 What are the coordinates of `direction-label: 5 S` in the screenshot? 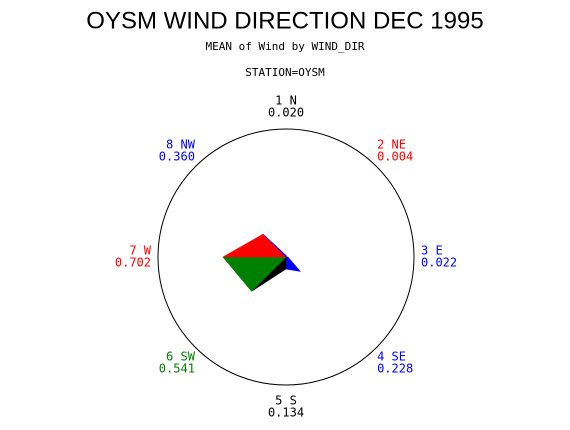 It's located at (286, 401).